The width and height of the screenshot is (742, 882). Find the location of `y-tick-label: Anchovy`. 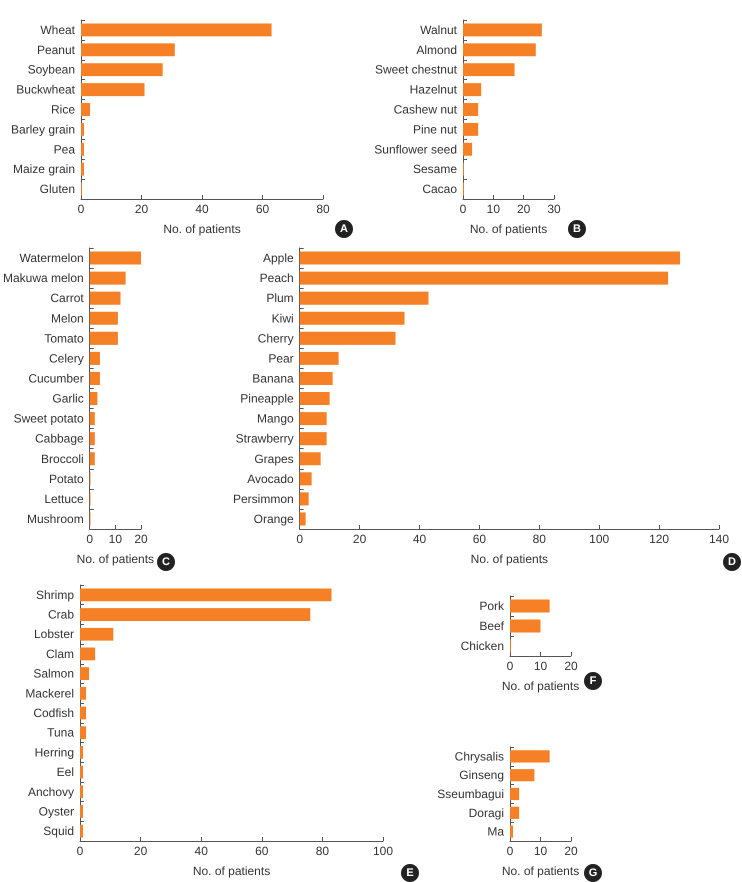

y-tick-label: Anchovy is located at coordinates (51, 791).